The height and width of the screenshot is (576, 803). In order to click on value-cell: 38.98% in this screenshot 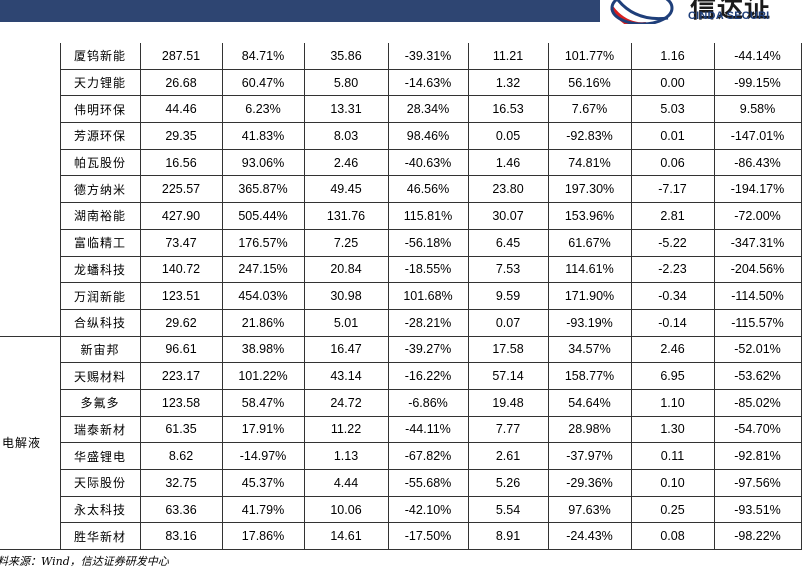, I will do `click(263, 349)`.